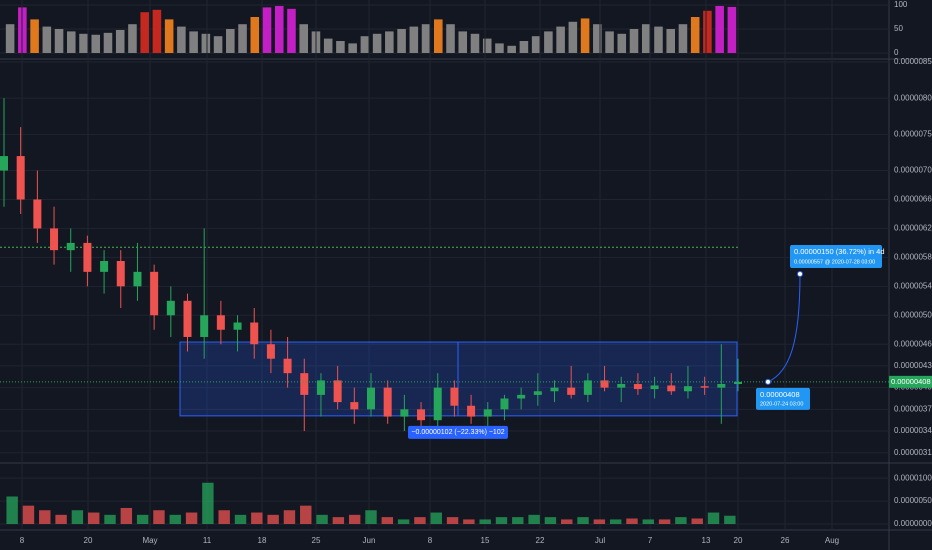  What do you see at coordinates (834, 262) in the screenshot?
I see `projection-subtitle: 0.00000557 @ 2020-07-28 03:00` at bounding box center [834, 262].